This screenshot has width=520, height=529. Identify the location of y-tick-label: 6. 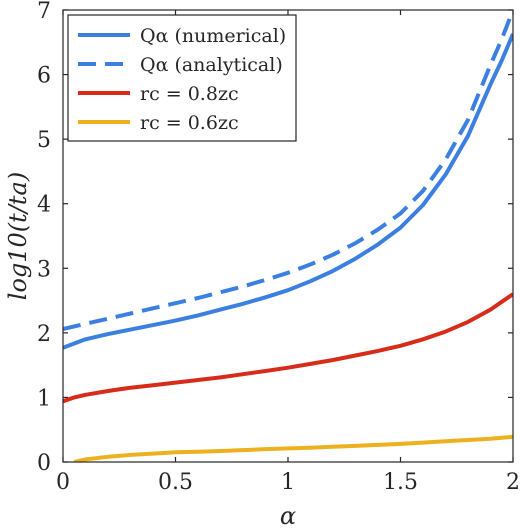
(44, 76).